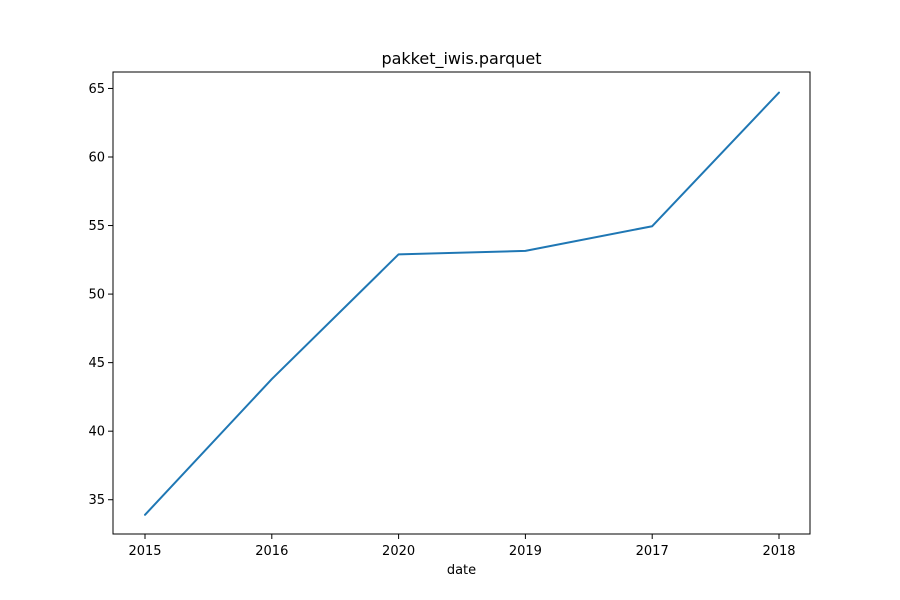 The height and width of the screenshot is (600, 900). Describe the element at coordinates (461, 570) in the screenshot. I see `x-axis-label: date` at that location.